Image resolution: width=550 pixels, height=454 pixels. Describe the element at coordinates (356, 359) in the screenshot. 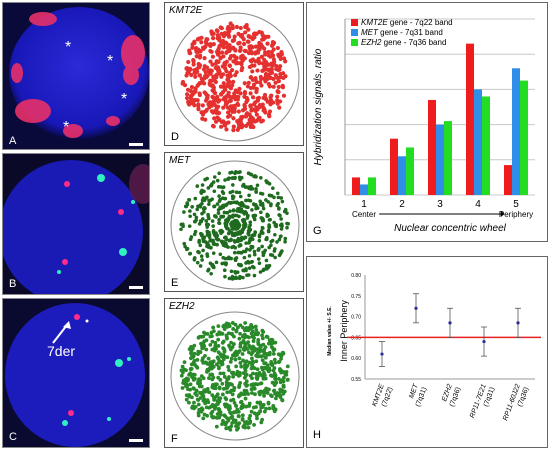

I see `y-tick-label: 0.60` at that location.